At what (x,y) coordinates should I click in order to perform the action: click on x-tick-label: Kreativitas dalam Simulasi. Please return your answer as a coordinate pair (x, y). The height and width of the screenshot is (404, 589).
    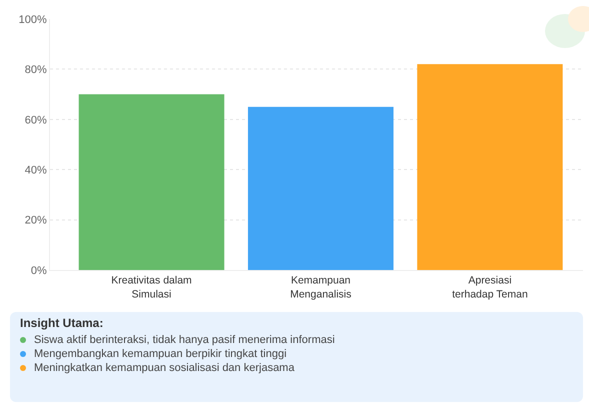
    Looking at the image, I should click on (151, 287).